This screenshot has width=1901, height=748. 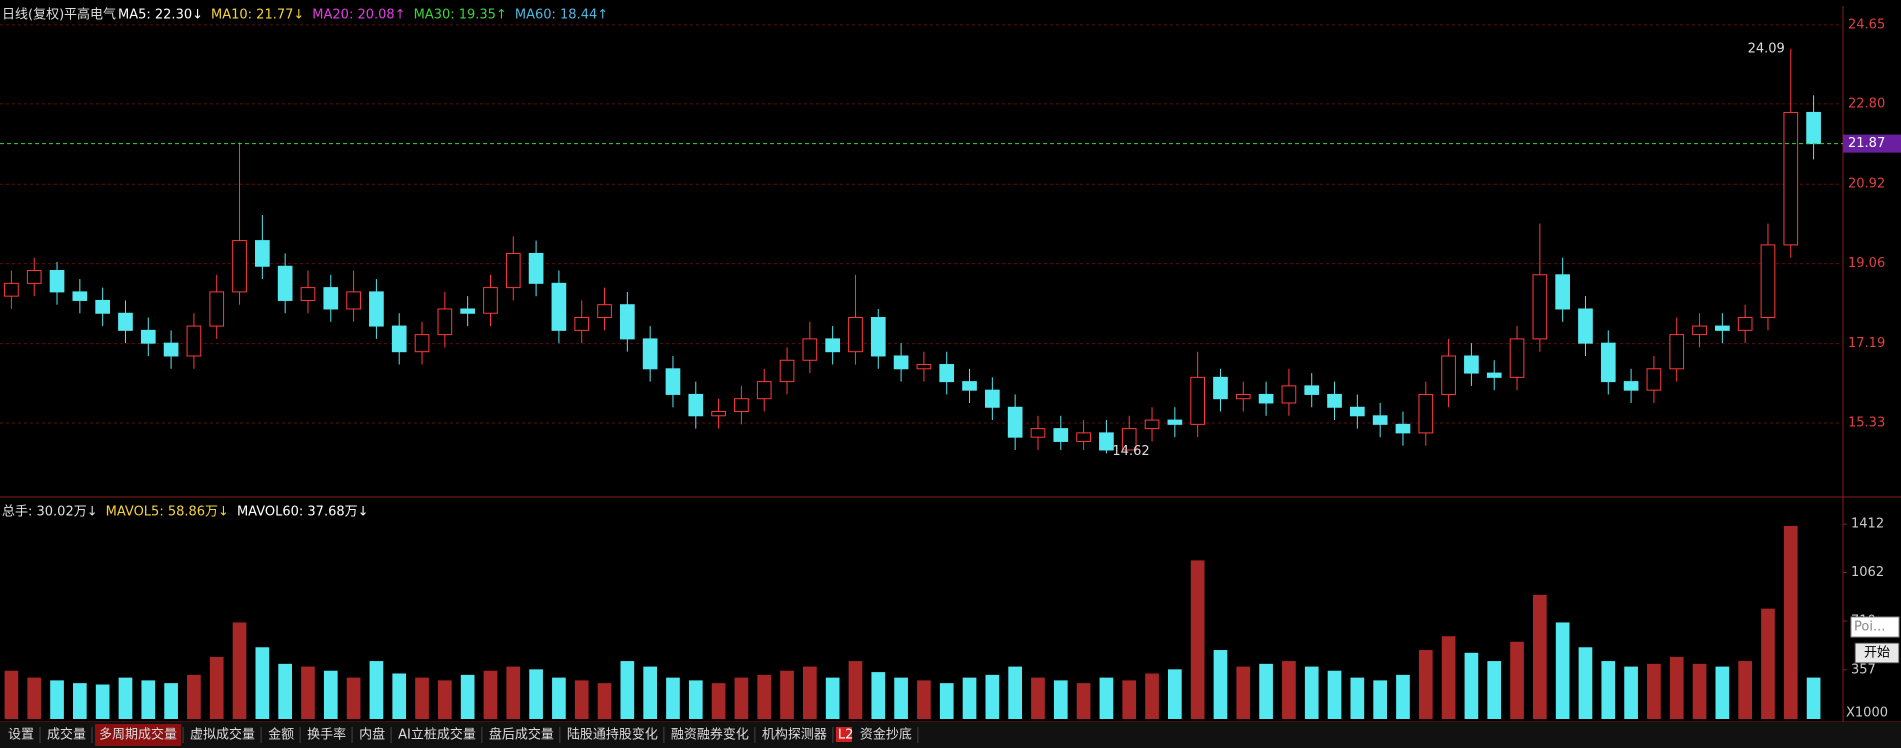 I want to click on popup-button, so click(x=1877, y=653).